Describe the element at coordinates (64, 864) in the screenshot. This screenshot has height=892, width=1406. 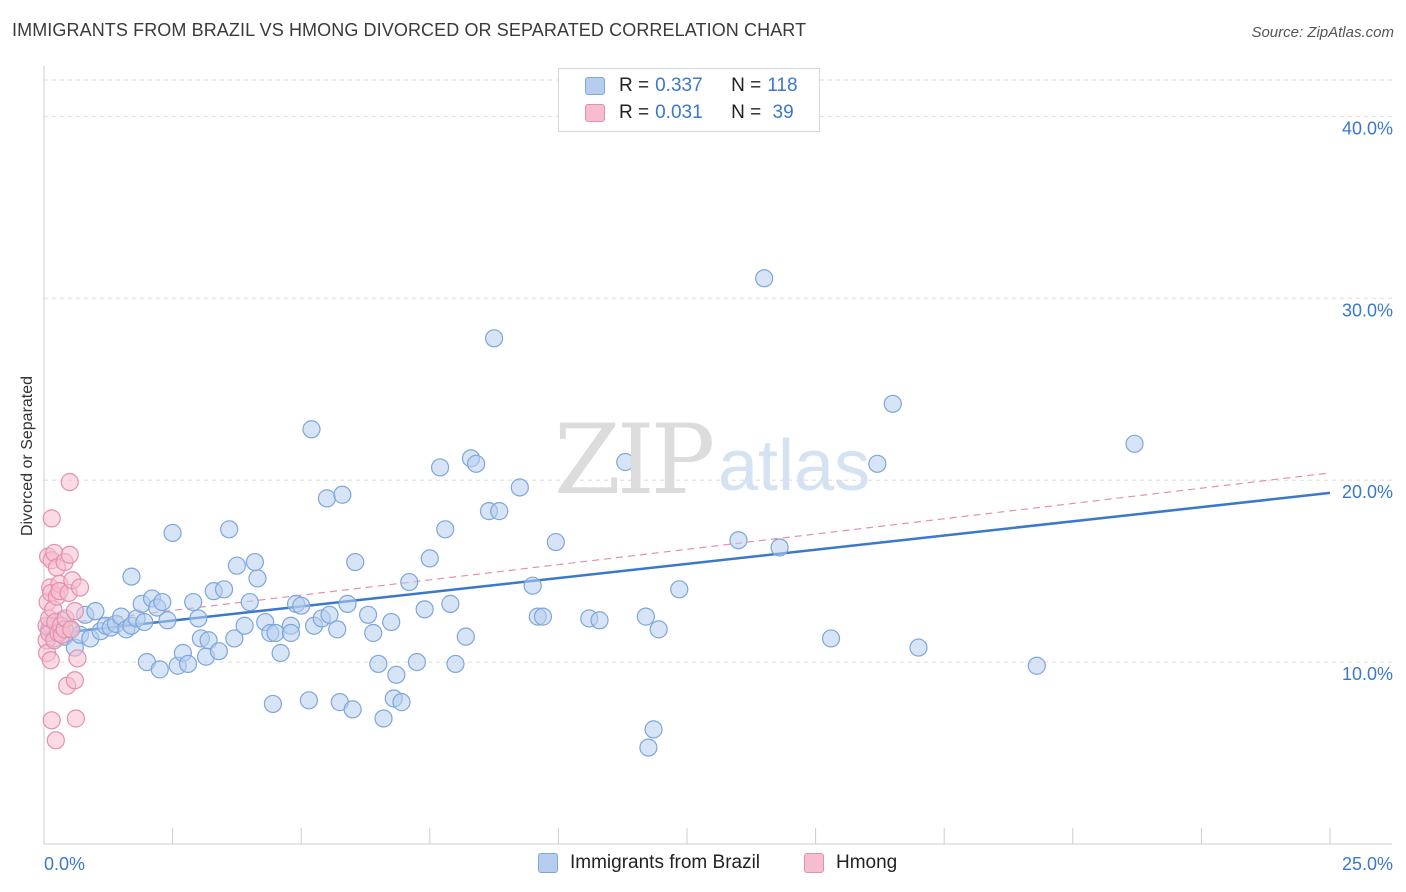
I see `x-tick-label-min: 0.0%` at that location.